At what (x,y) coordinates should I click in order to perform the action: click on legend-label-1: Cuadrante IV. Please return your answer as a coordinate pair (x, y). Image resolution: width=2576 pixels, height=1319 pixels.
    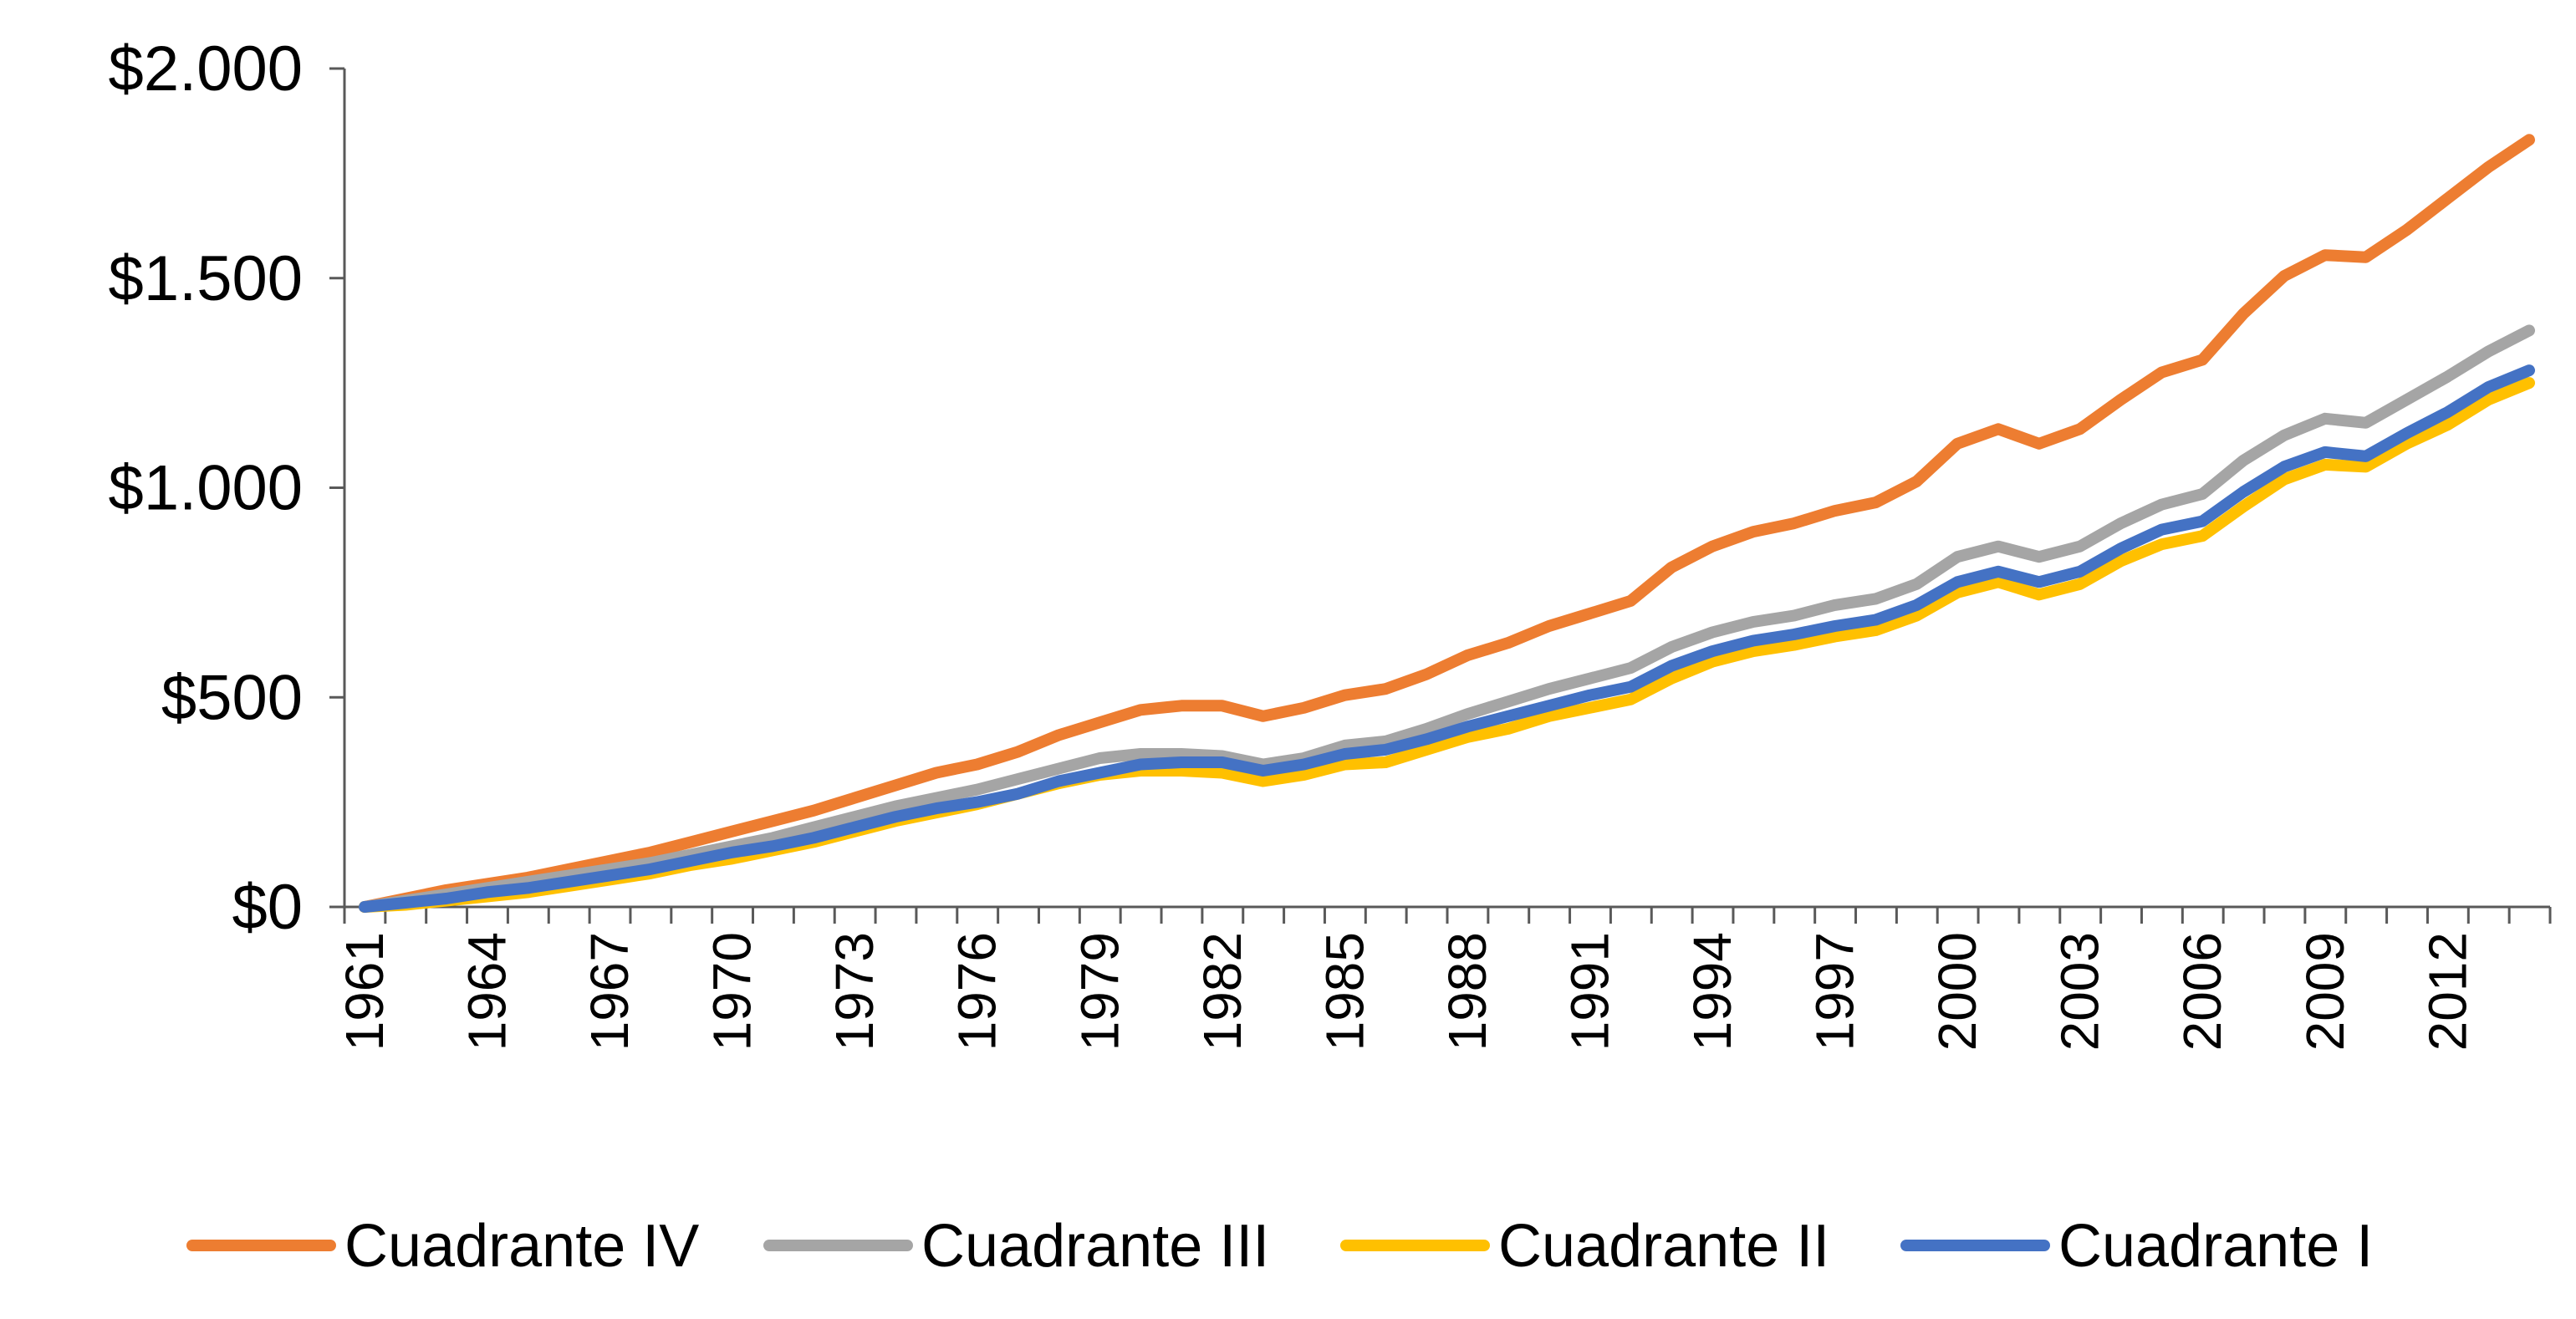
    Looking at the image, I should click on (521, 1246).